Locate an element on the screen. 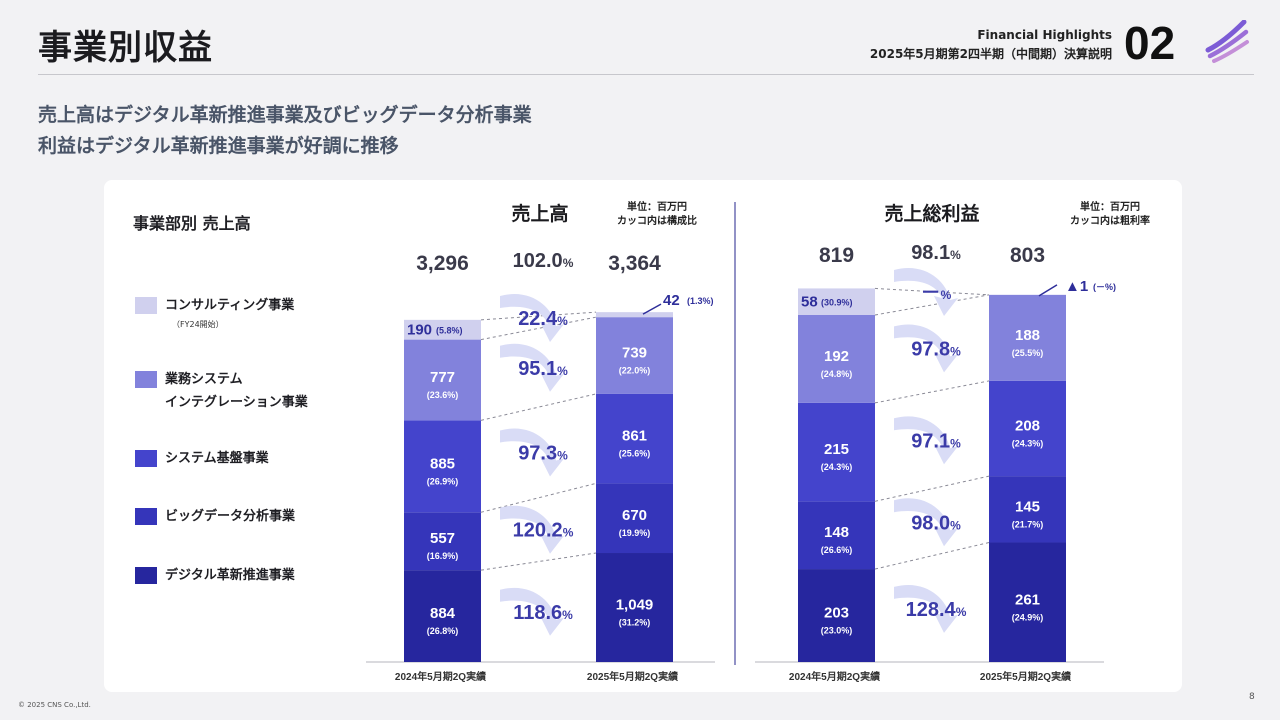 The width and height of the screenshot is (1280, 720). legend-title: 事業部別 売上高 is located at coordinates (192, 223).